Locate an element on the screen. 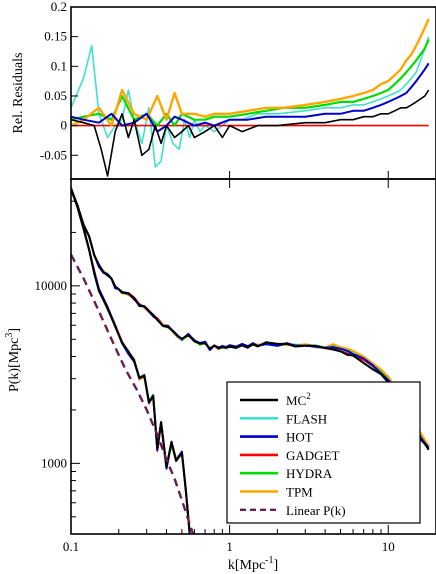  residuals-ytick-label: 0.1 is located at coordinates (59, 65).